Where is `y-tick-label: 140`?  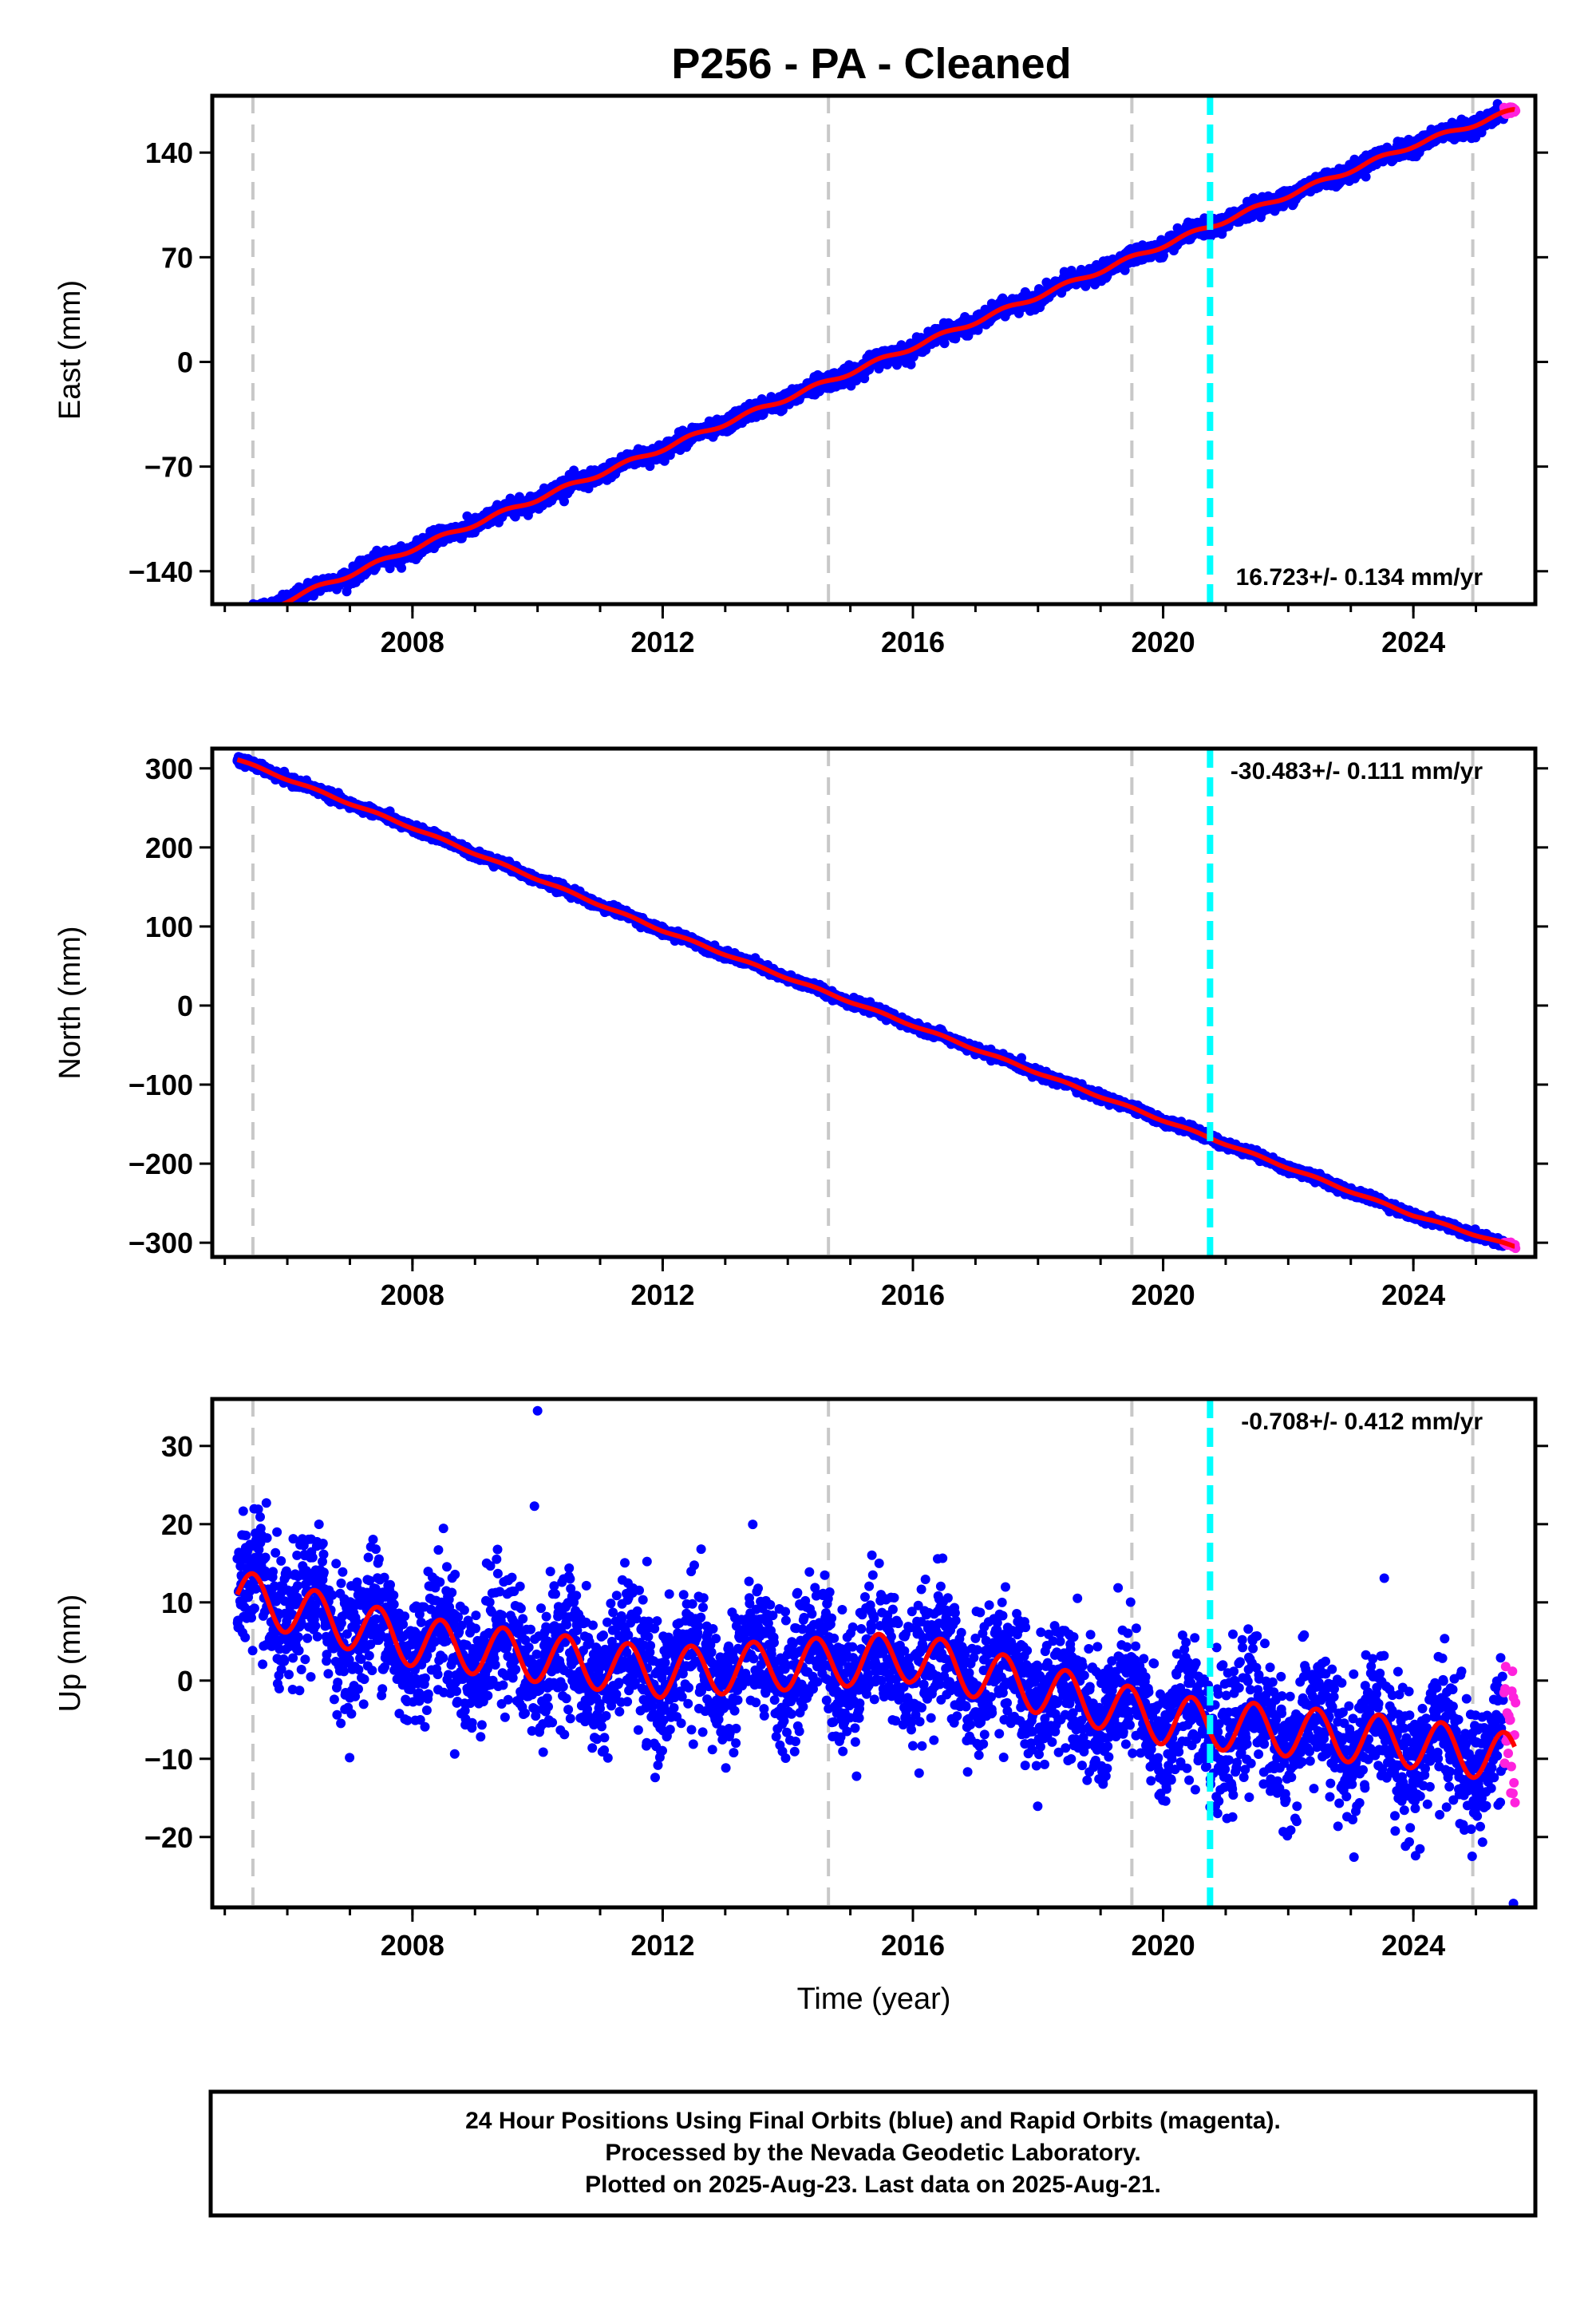 y-tick-label: 140 is located at coordinates (169, 152).